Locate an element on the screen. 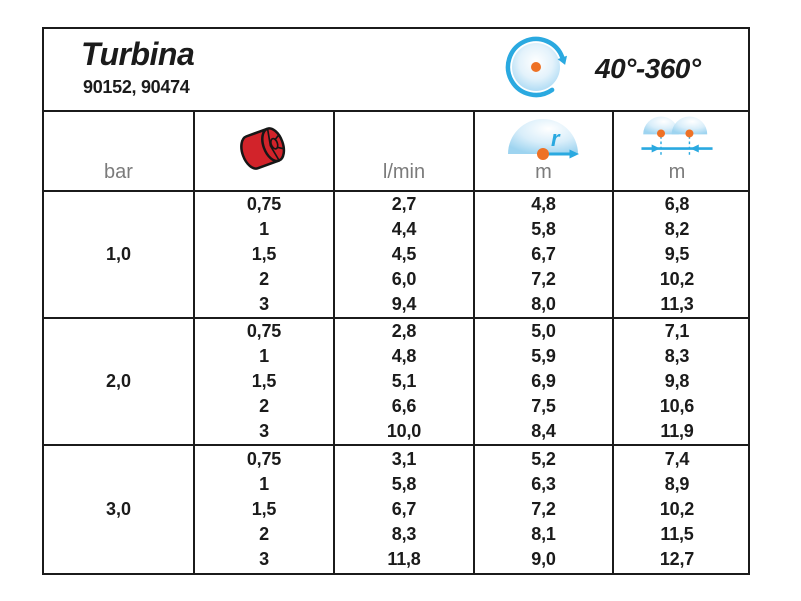 This screenshot has width=801, height=601. spacing-header-cell: m is located at coordinates (676, 151).